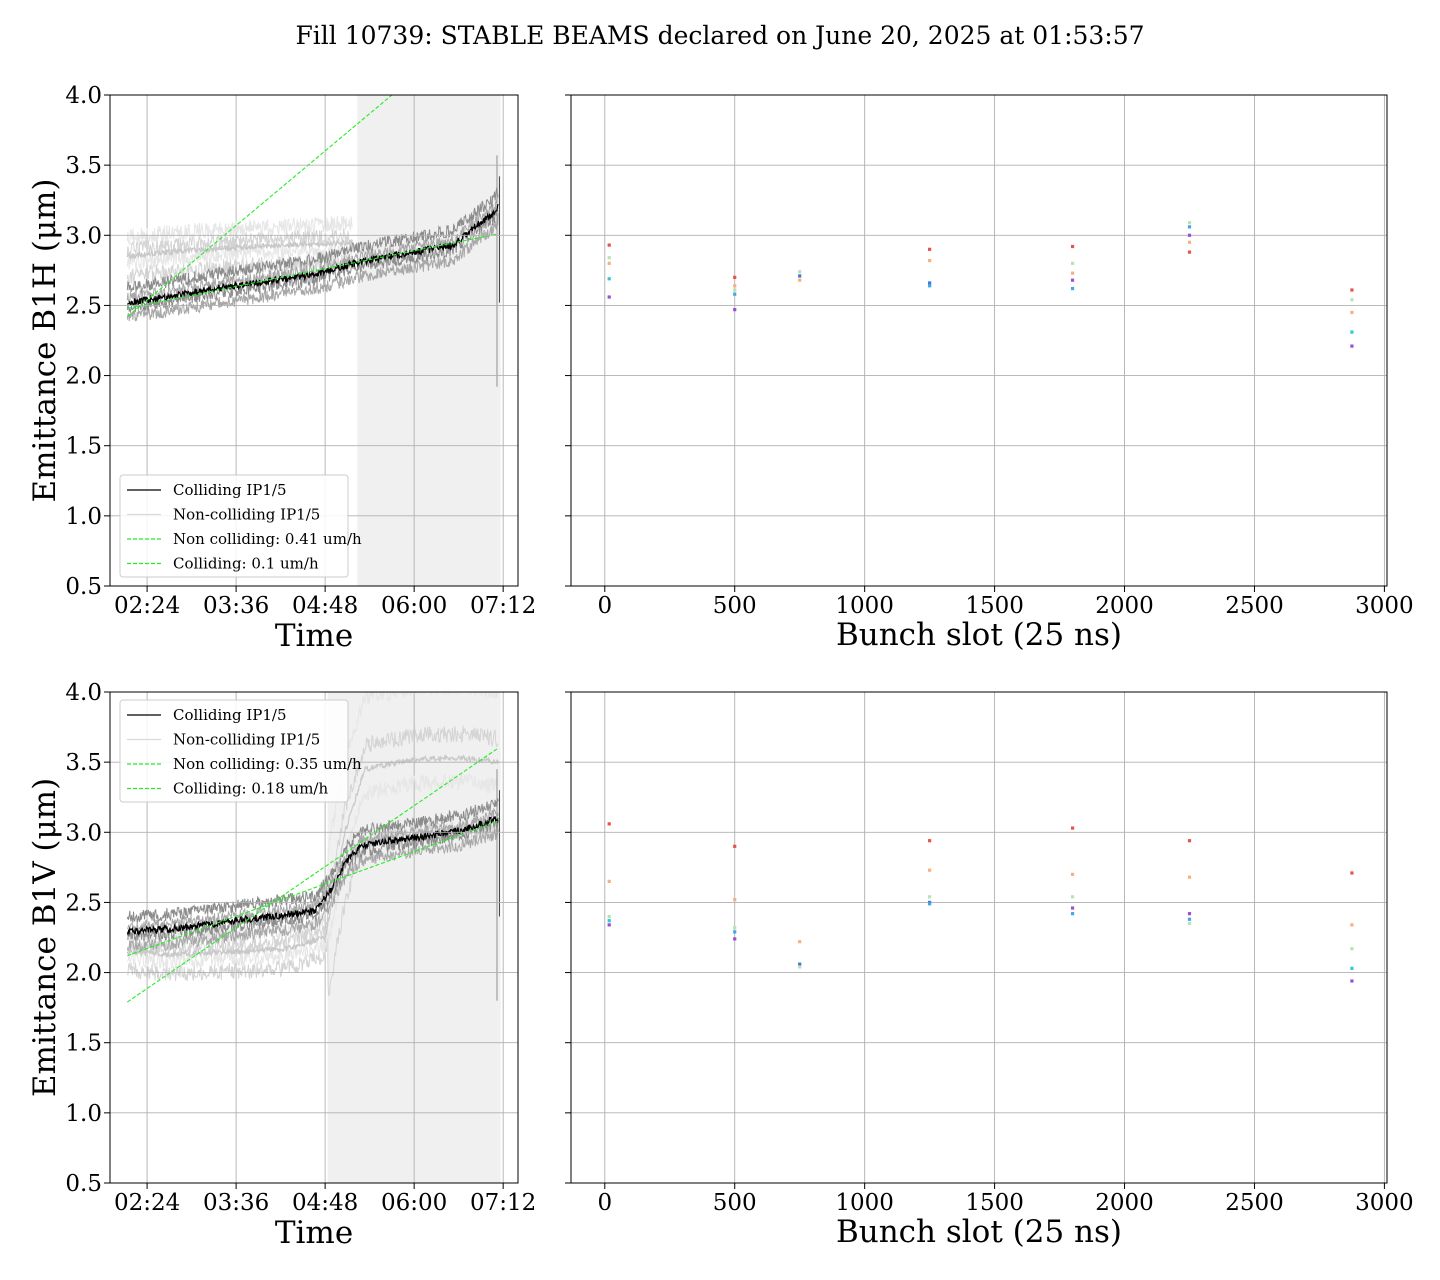 The image size is (1440, 1280). Describe the element at coordinates (83, 377) in the screenshot. I see `y-tick-label: 2.0` at that location.